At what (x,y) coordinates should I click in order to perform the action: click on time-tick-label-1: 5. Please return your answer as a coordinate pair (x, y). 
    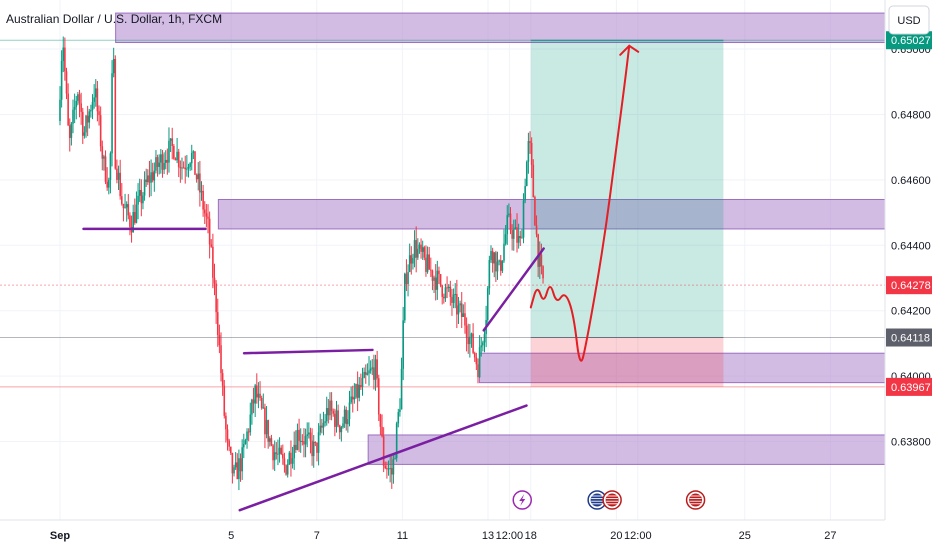
    Looking at the image, I should click on (231, 536).